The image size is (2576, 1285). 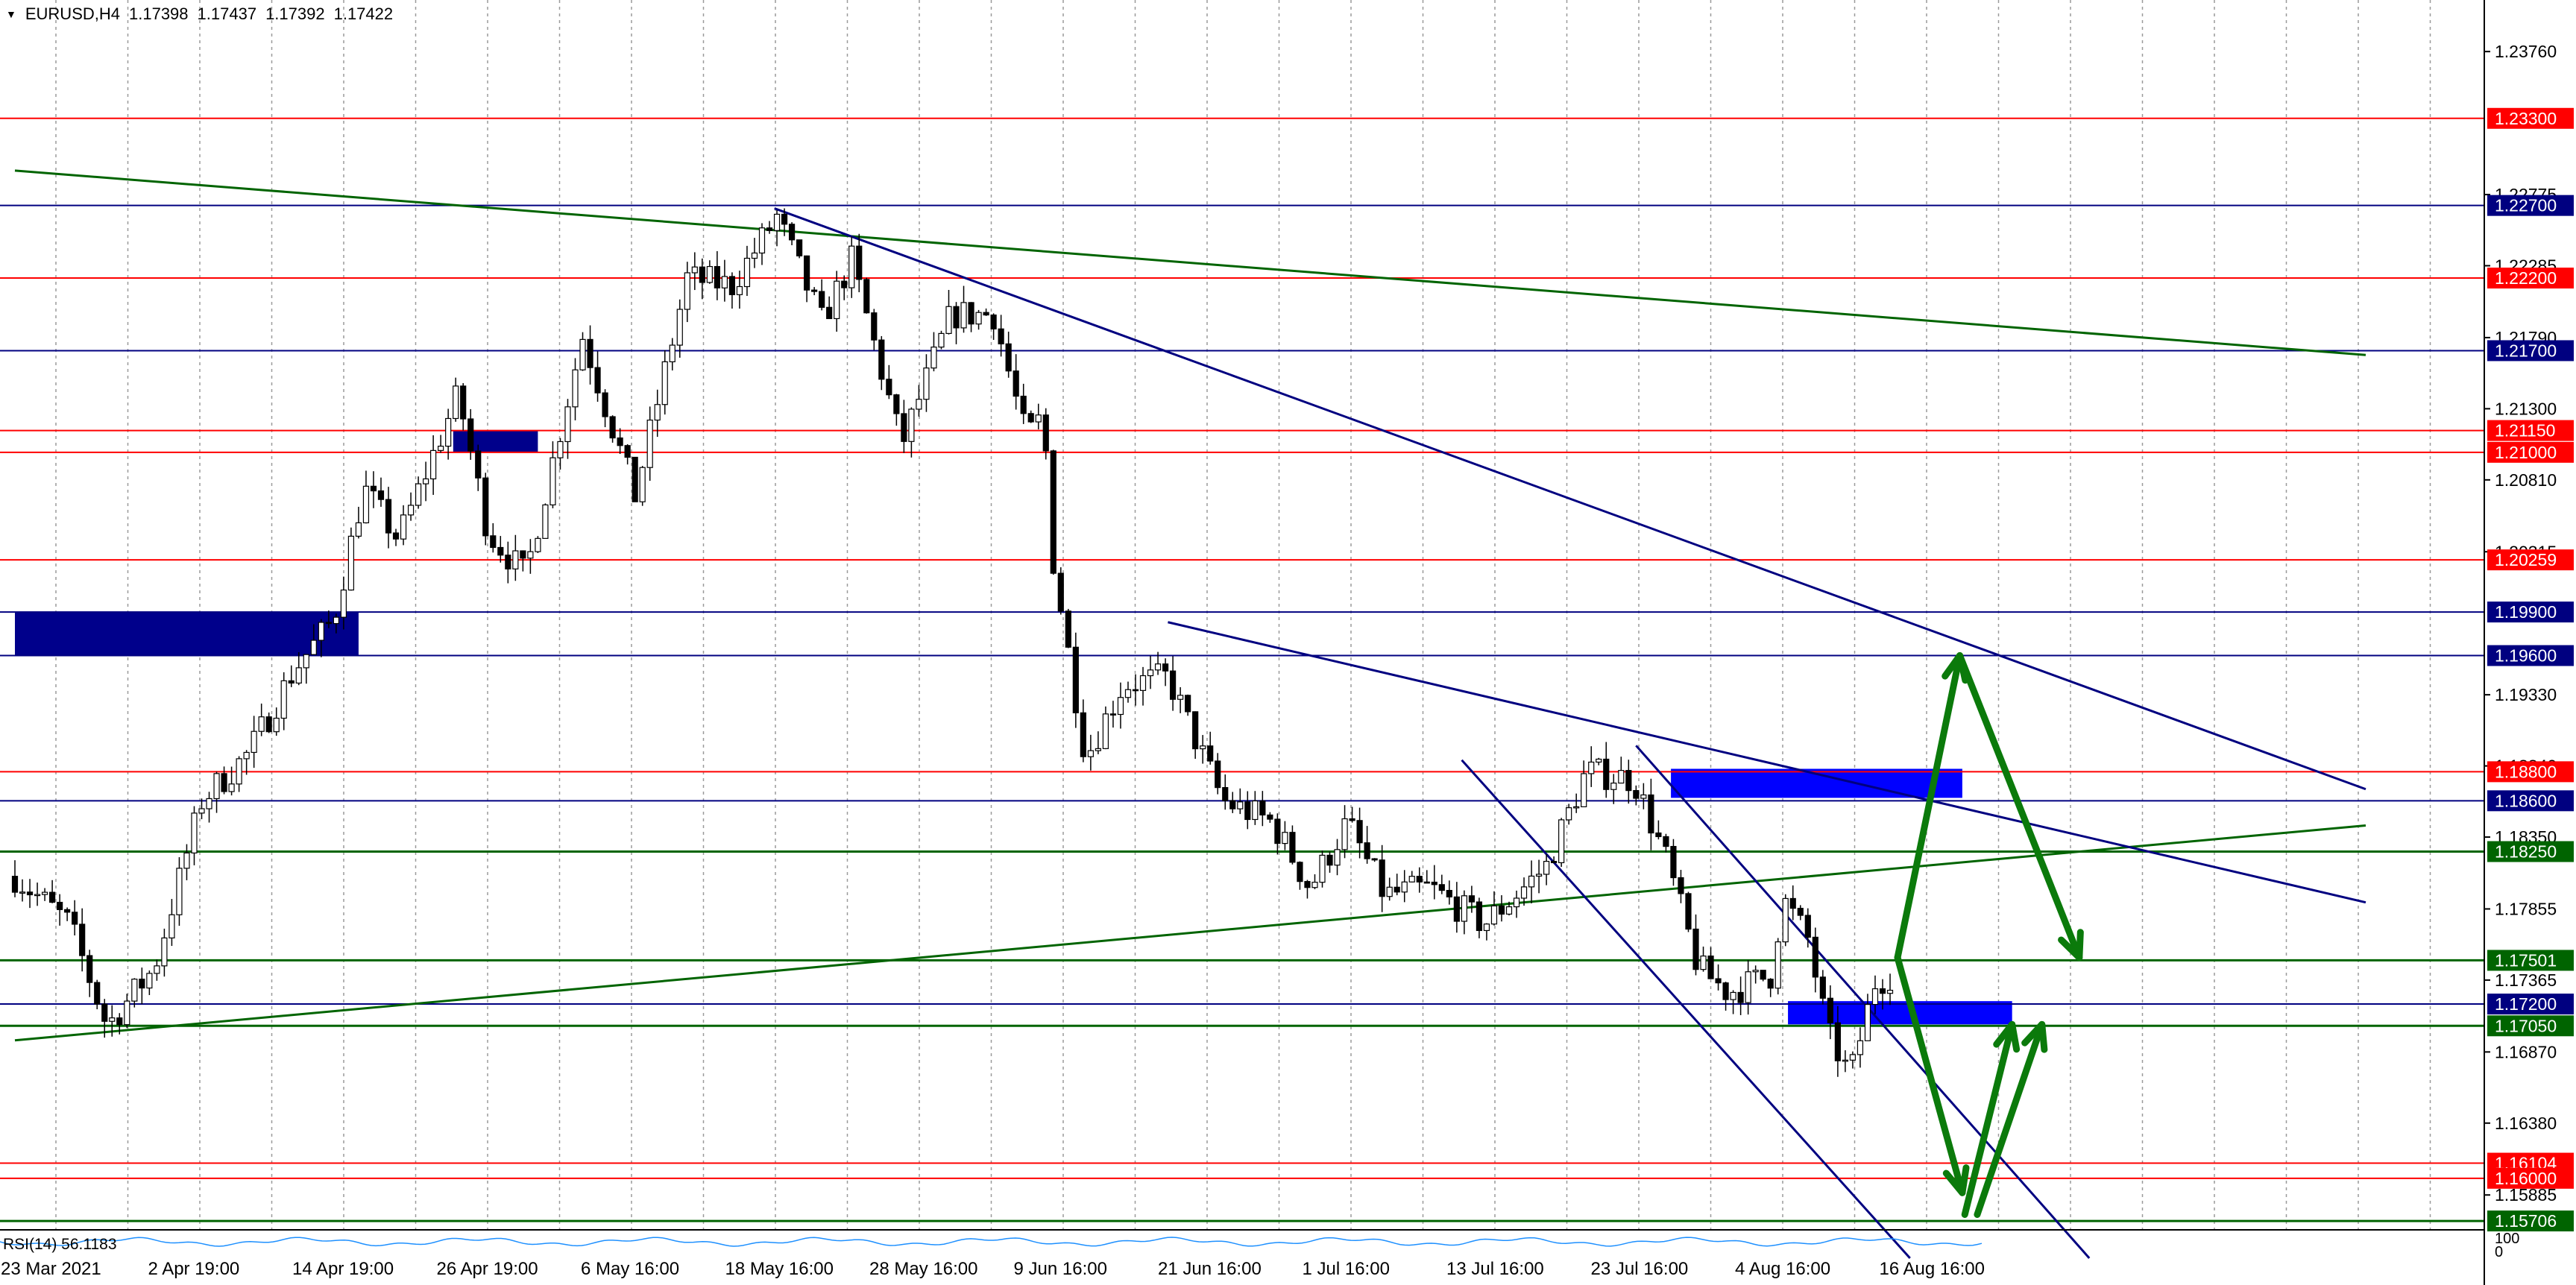 I want to click on time-tick-label: 26 Apr 19:00, so click(x=487, y=1269).